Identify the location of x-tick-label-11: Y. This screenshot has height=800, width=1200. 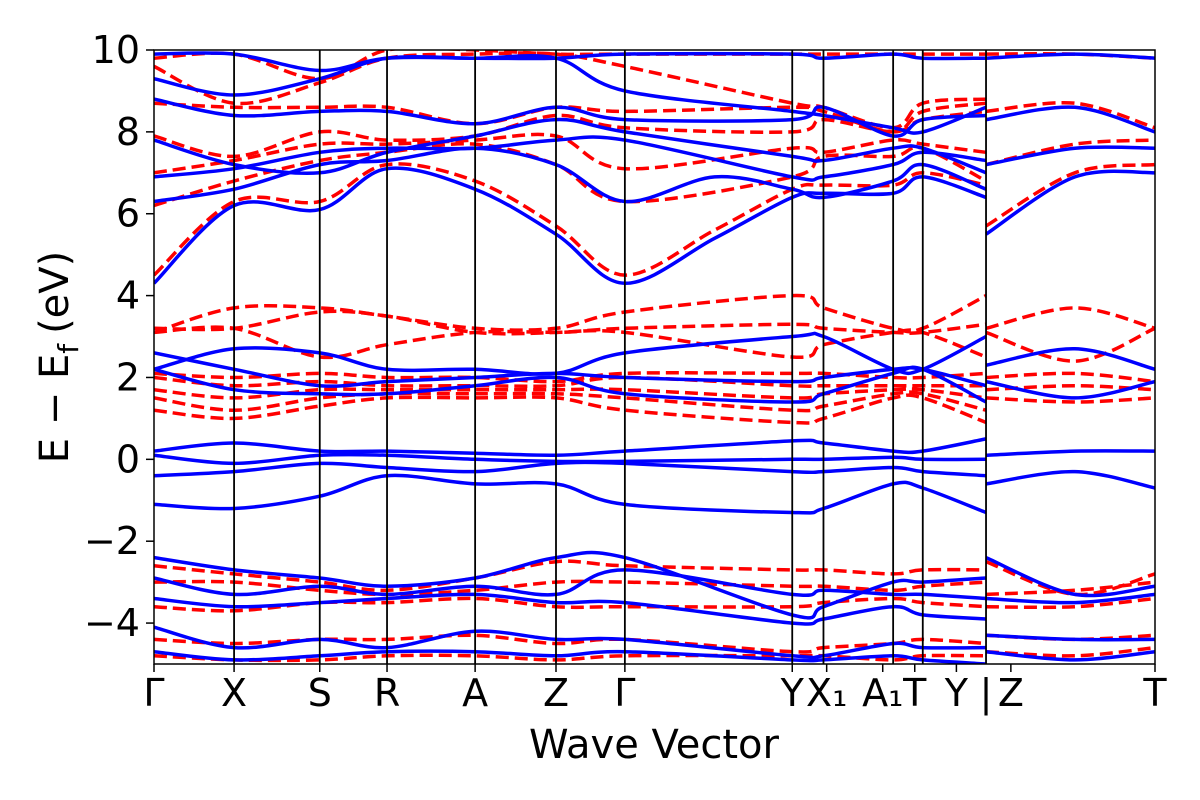
(956, 693).